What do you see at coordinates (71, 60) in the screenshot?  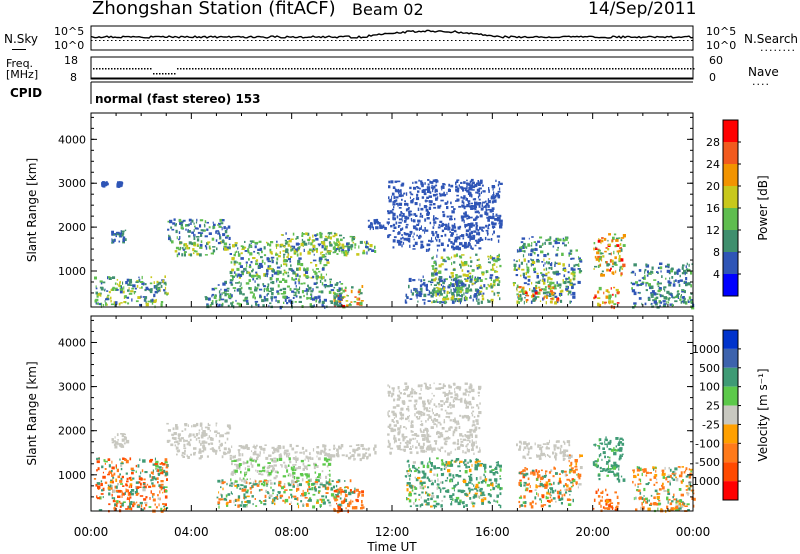 I see `freq-tick-top: 18` at bounding box center [71, 60].